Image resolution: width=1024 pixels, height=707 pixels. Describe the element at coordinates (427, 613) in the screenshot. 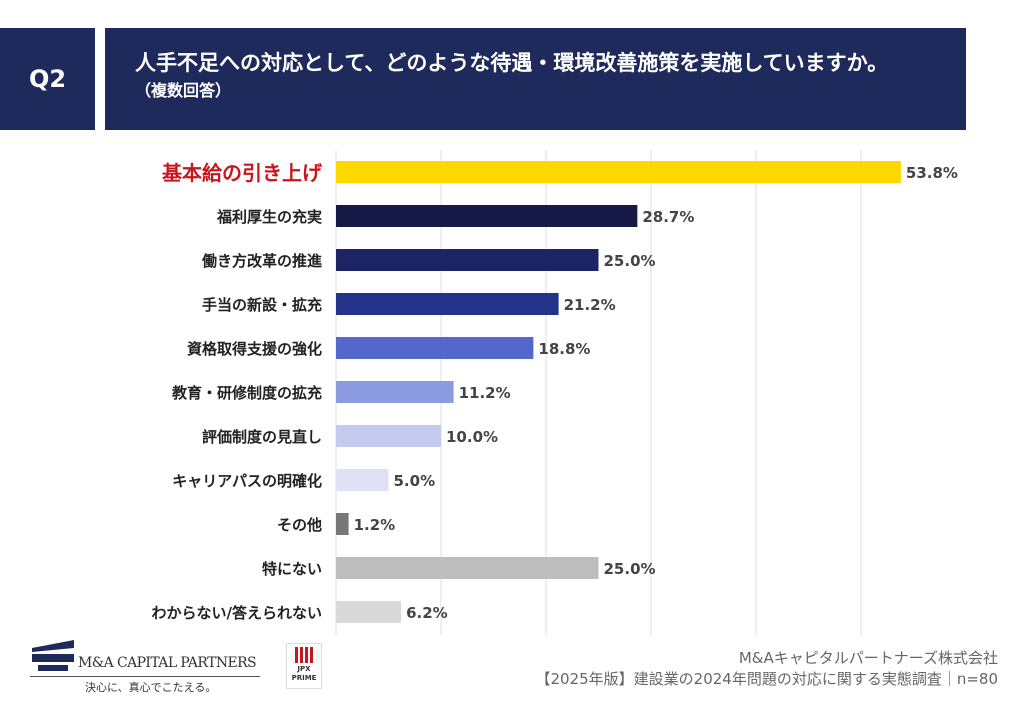

I see `data-label: 6.2%` at that location.